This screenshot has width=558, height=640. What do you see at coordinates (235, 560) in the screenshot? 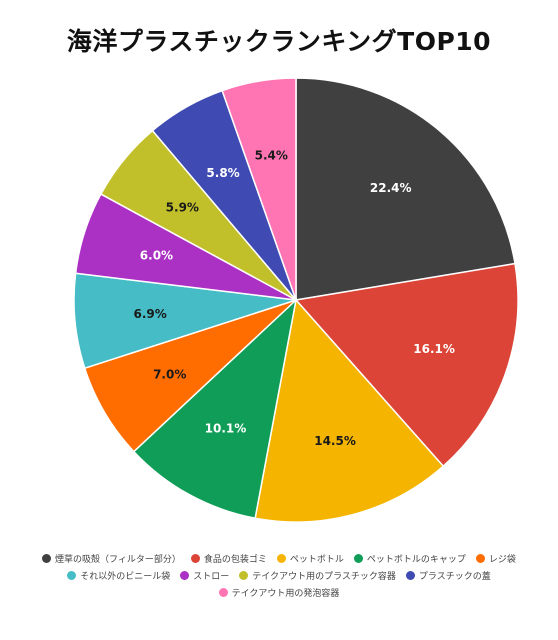
I see `legend-label: 食品の包装ゴミ` at bounding box center [235, 560].